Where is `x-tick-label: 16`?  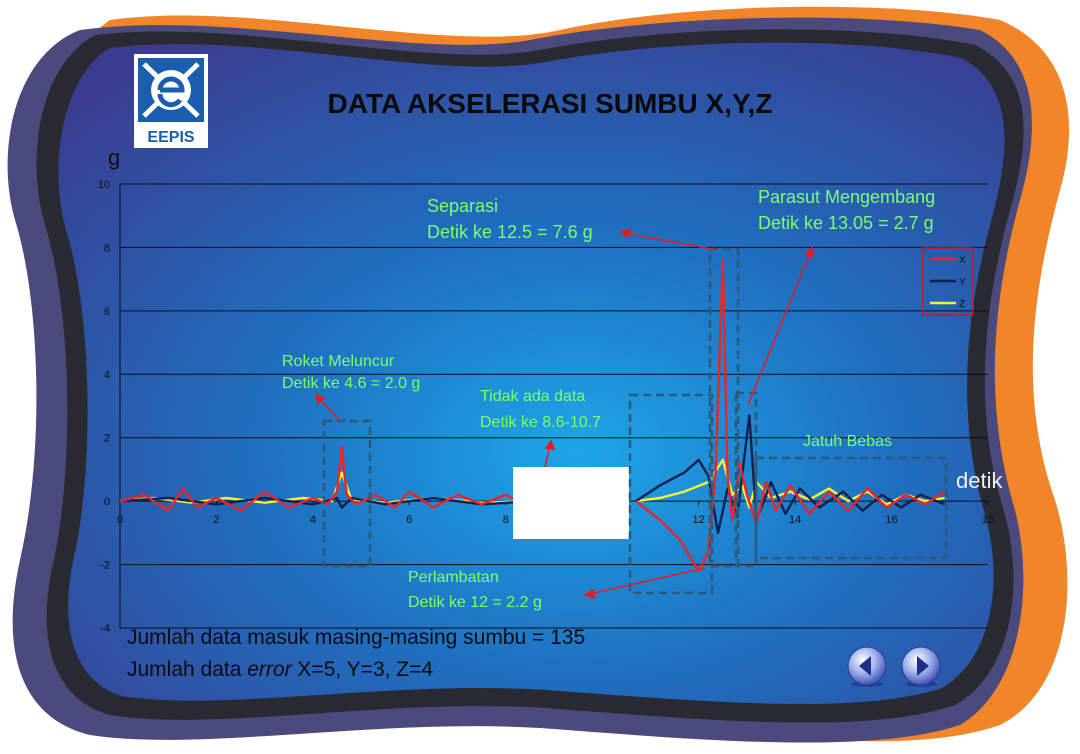 x-tick-label: 16 is located at coordinates (891, 520).